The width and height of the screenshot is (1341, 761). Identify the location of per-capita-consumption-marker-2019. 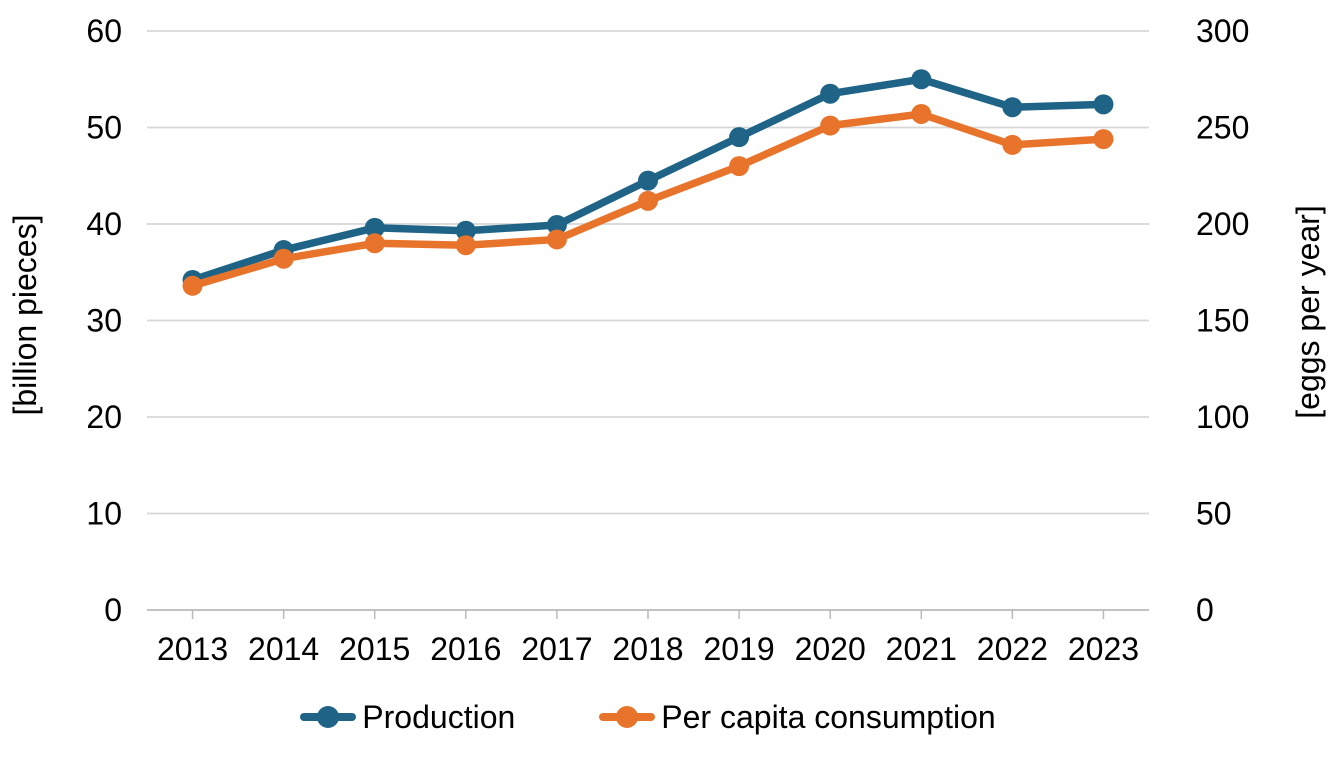
(739, 166).